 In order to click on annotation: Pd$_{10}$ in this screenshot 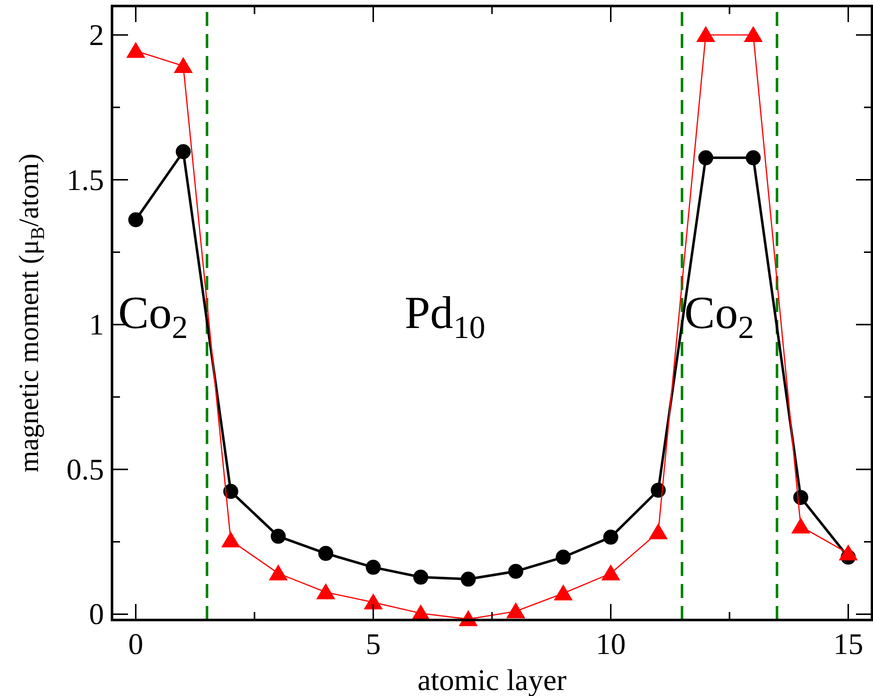, I will do `click(445, 316)`.